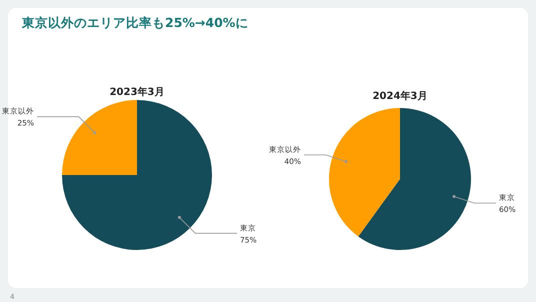 This screenshot has height=302, width=536. What do you see at coordinates (137, 92) in the screenshot?
I see `chart-title: 2023年3月` at bounding box center [137, 92].